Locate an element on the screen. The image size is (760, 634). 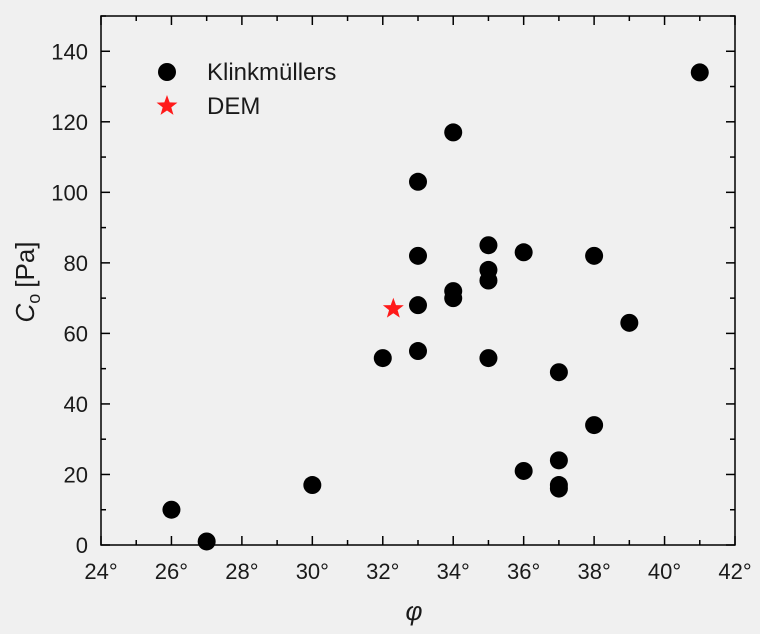
legend-label-dem: DEM is located at coordinates (233, 106).